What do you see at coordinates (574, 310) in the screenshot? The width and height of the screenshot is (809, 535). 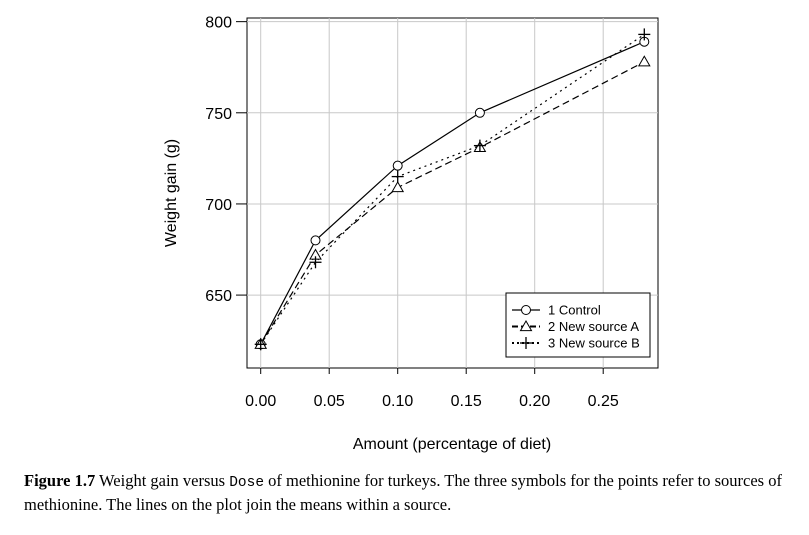 I see `legend-label-1: 1 Control` at bounding box center [574, 310].